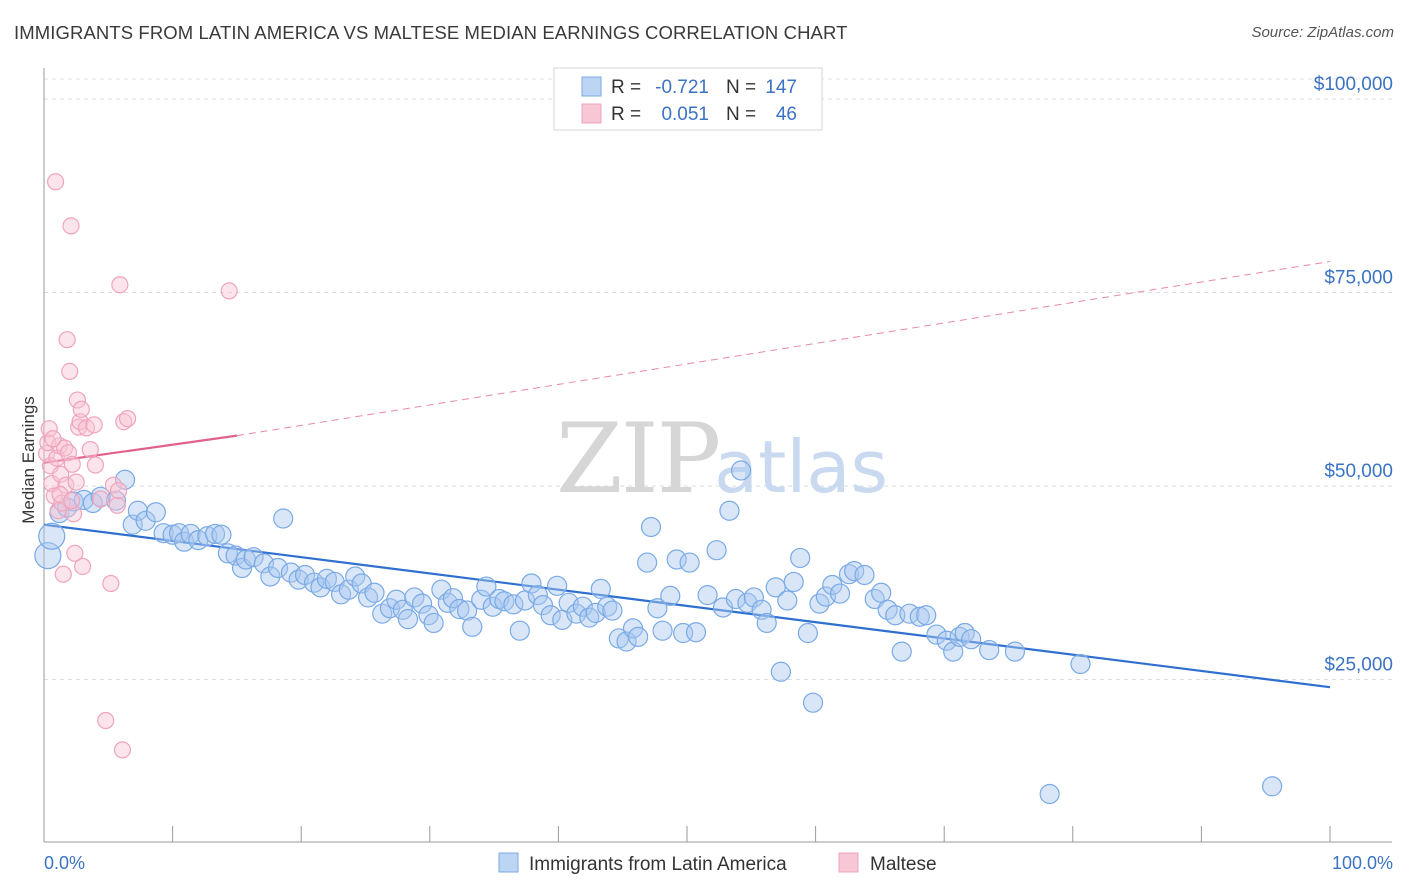 This screenshot has height=892, width=1406. What do you see at coordinates (848, 862) in the screenshot?
I see `bottom-legend-swatch-pink` at bounding box center [848, 862].